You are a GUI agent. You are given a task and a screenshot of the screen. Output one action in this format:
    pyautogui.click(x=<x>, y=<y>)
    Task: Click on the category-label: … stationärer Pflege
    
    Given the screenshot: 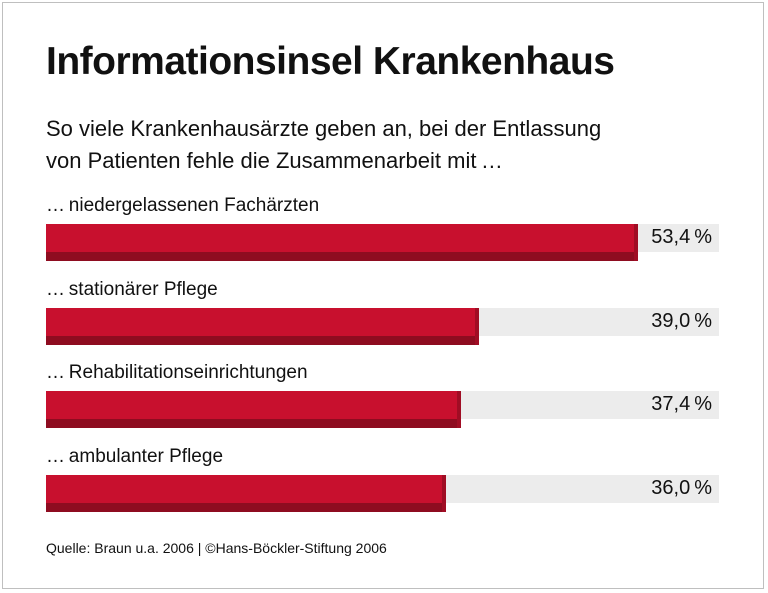 What is the action you would take?
    pyautogui.click(x=132, y=289)
    